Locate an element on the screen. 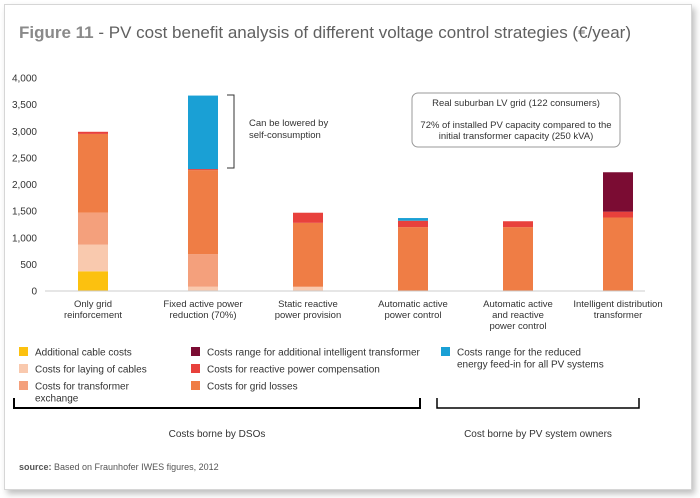  x-category-label: Fixed active power is located at coordinates (202, 304).